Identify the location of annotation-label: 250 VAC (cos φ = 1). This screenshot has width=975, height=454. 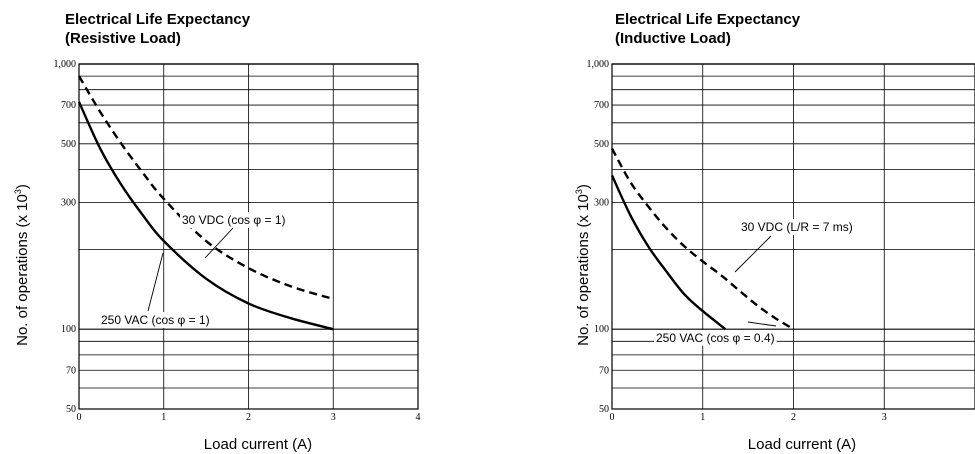
(155, 320).